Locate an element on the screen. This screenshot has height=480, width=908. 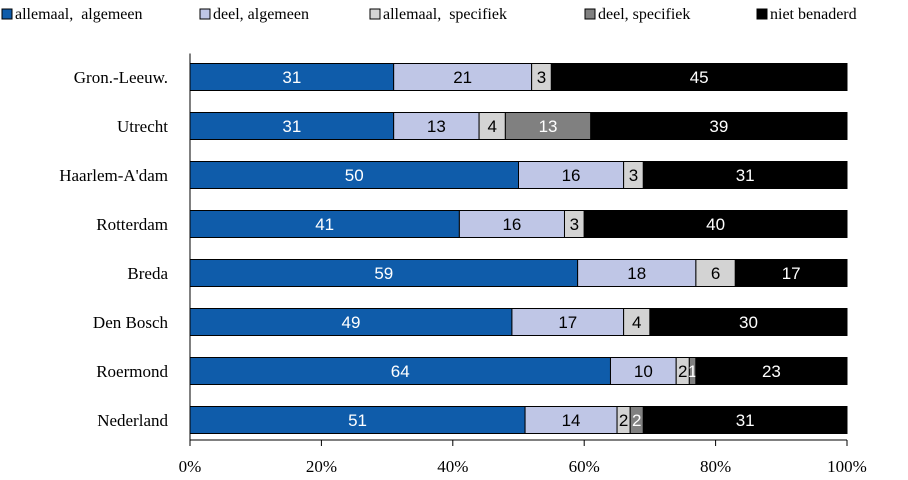
data-label: 64 is located at coordinates (400, 371).